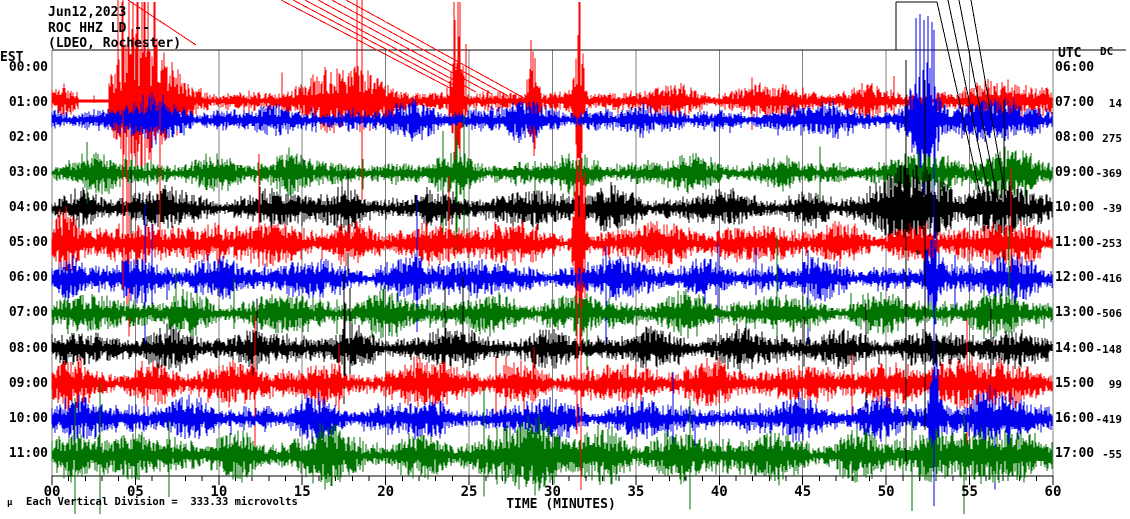 Image resolution: width=1130 pixels, height=519 pixels. I want to click on dc-value: -416, so click(1109, 279).